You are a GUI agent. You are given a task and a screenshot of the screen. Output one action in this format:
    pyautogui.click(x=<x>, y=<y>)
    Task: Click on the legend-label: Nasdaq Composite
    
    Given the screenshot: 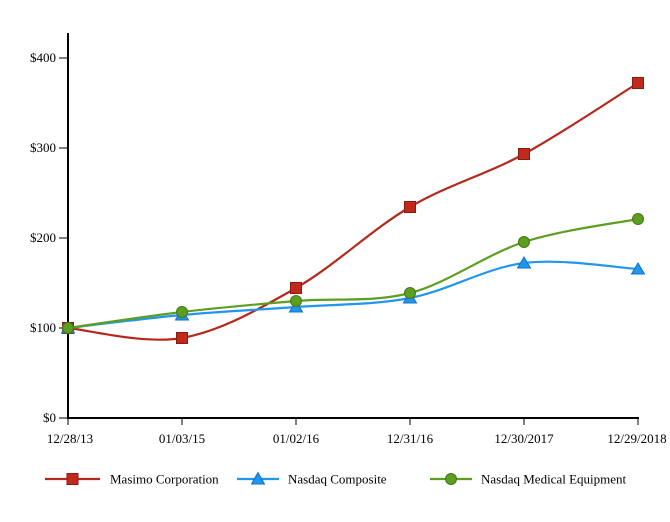 What is the action you would take?
    pyautogui.click(x=337, y=479)
    